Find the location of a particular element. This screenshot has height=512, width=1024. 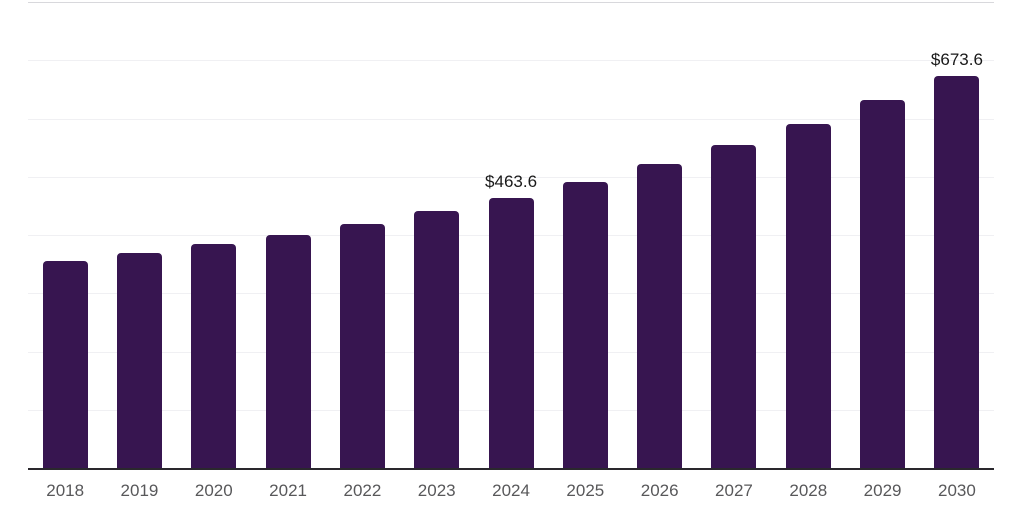

bar-slot-2024: $463.6 is located at coordinates (511, 235).